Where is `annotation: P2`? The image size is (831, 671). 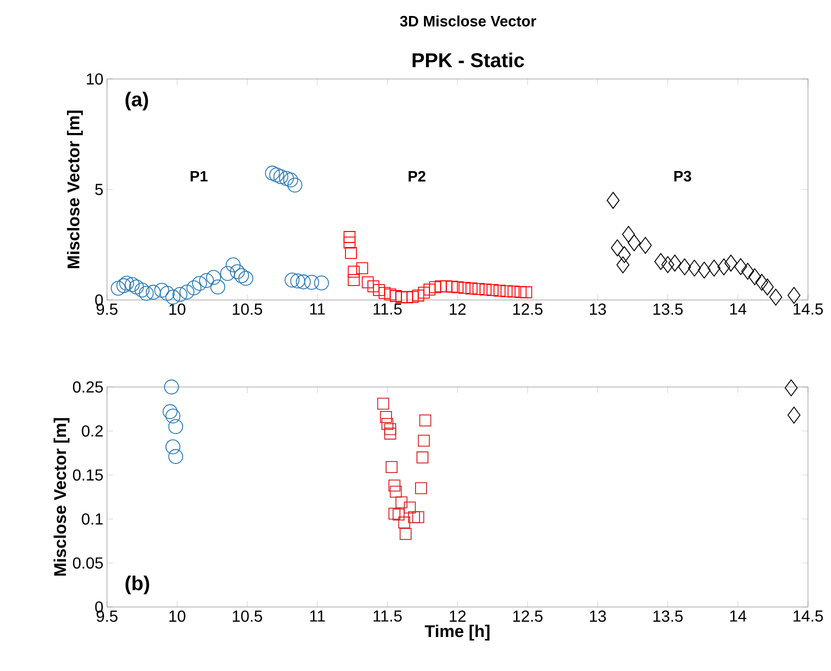 annotation: P2 is located at coordinates (417, 176).